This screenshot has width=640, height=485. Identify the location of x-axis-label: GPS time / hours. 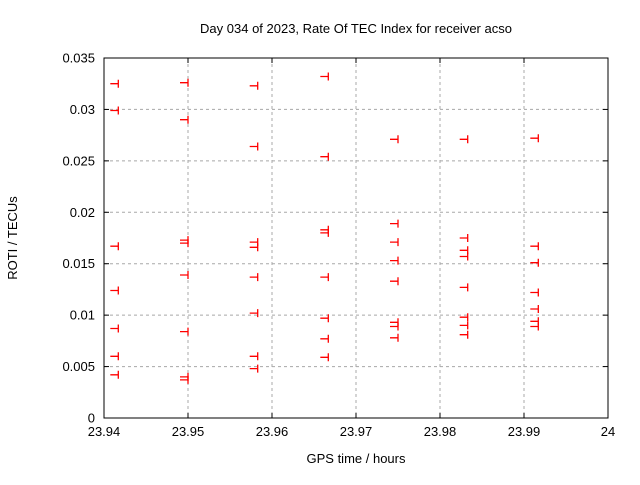
(356, 458).